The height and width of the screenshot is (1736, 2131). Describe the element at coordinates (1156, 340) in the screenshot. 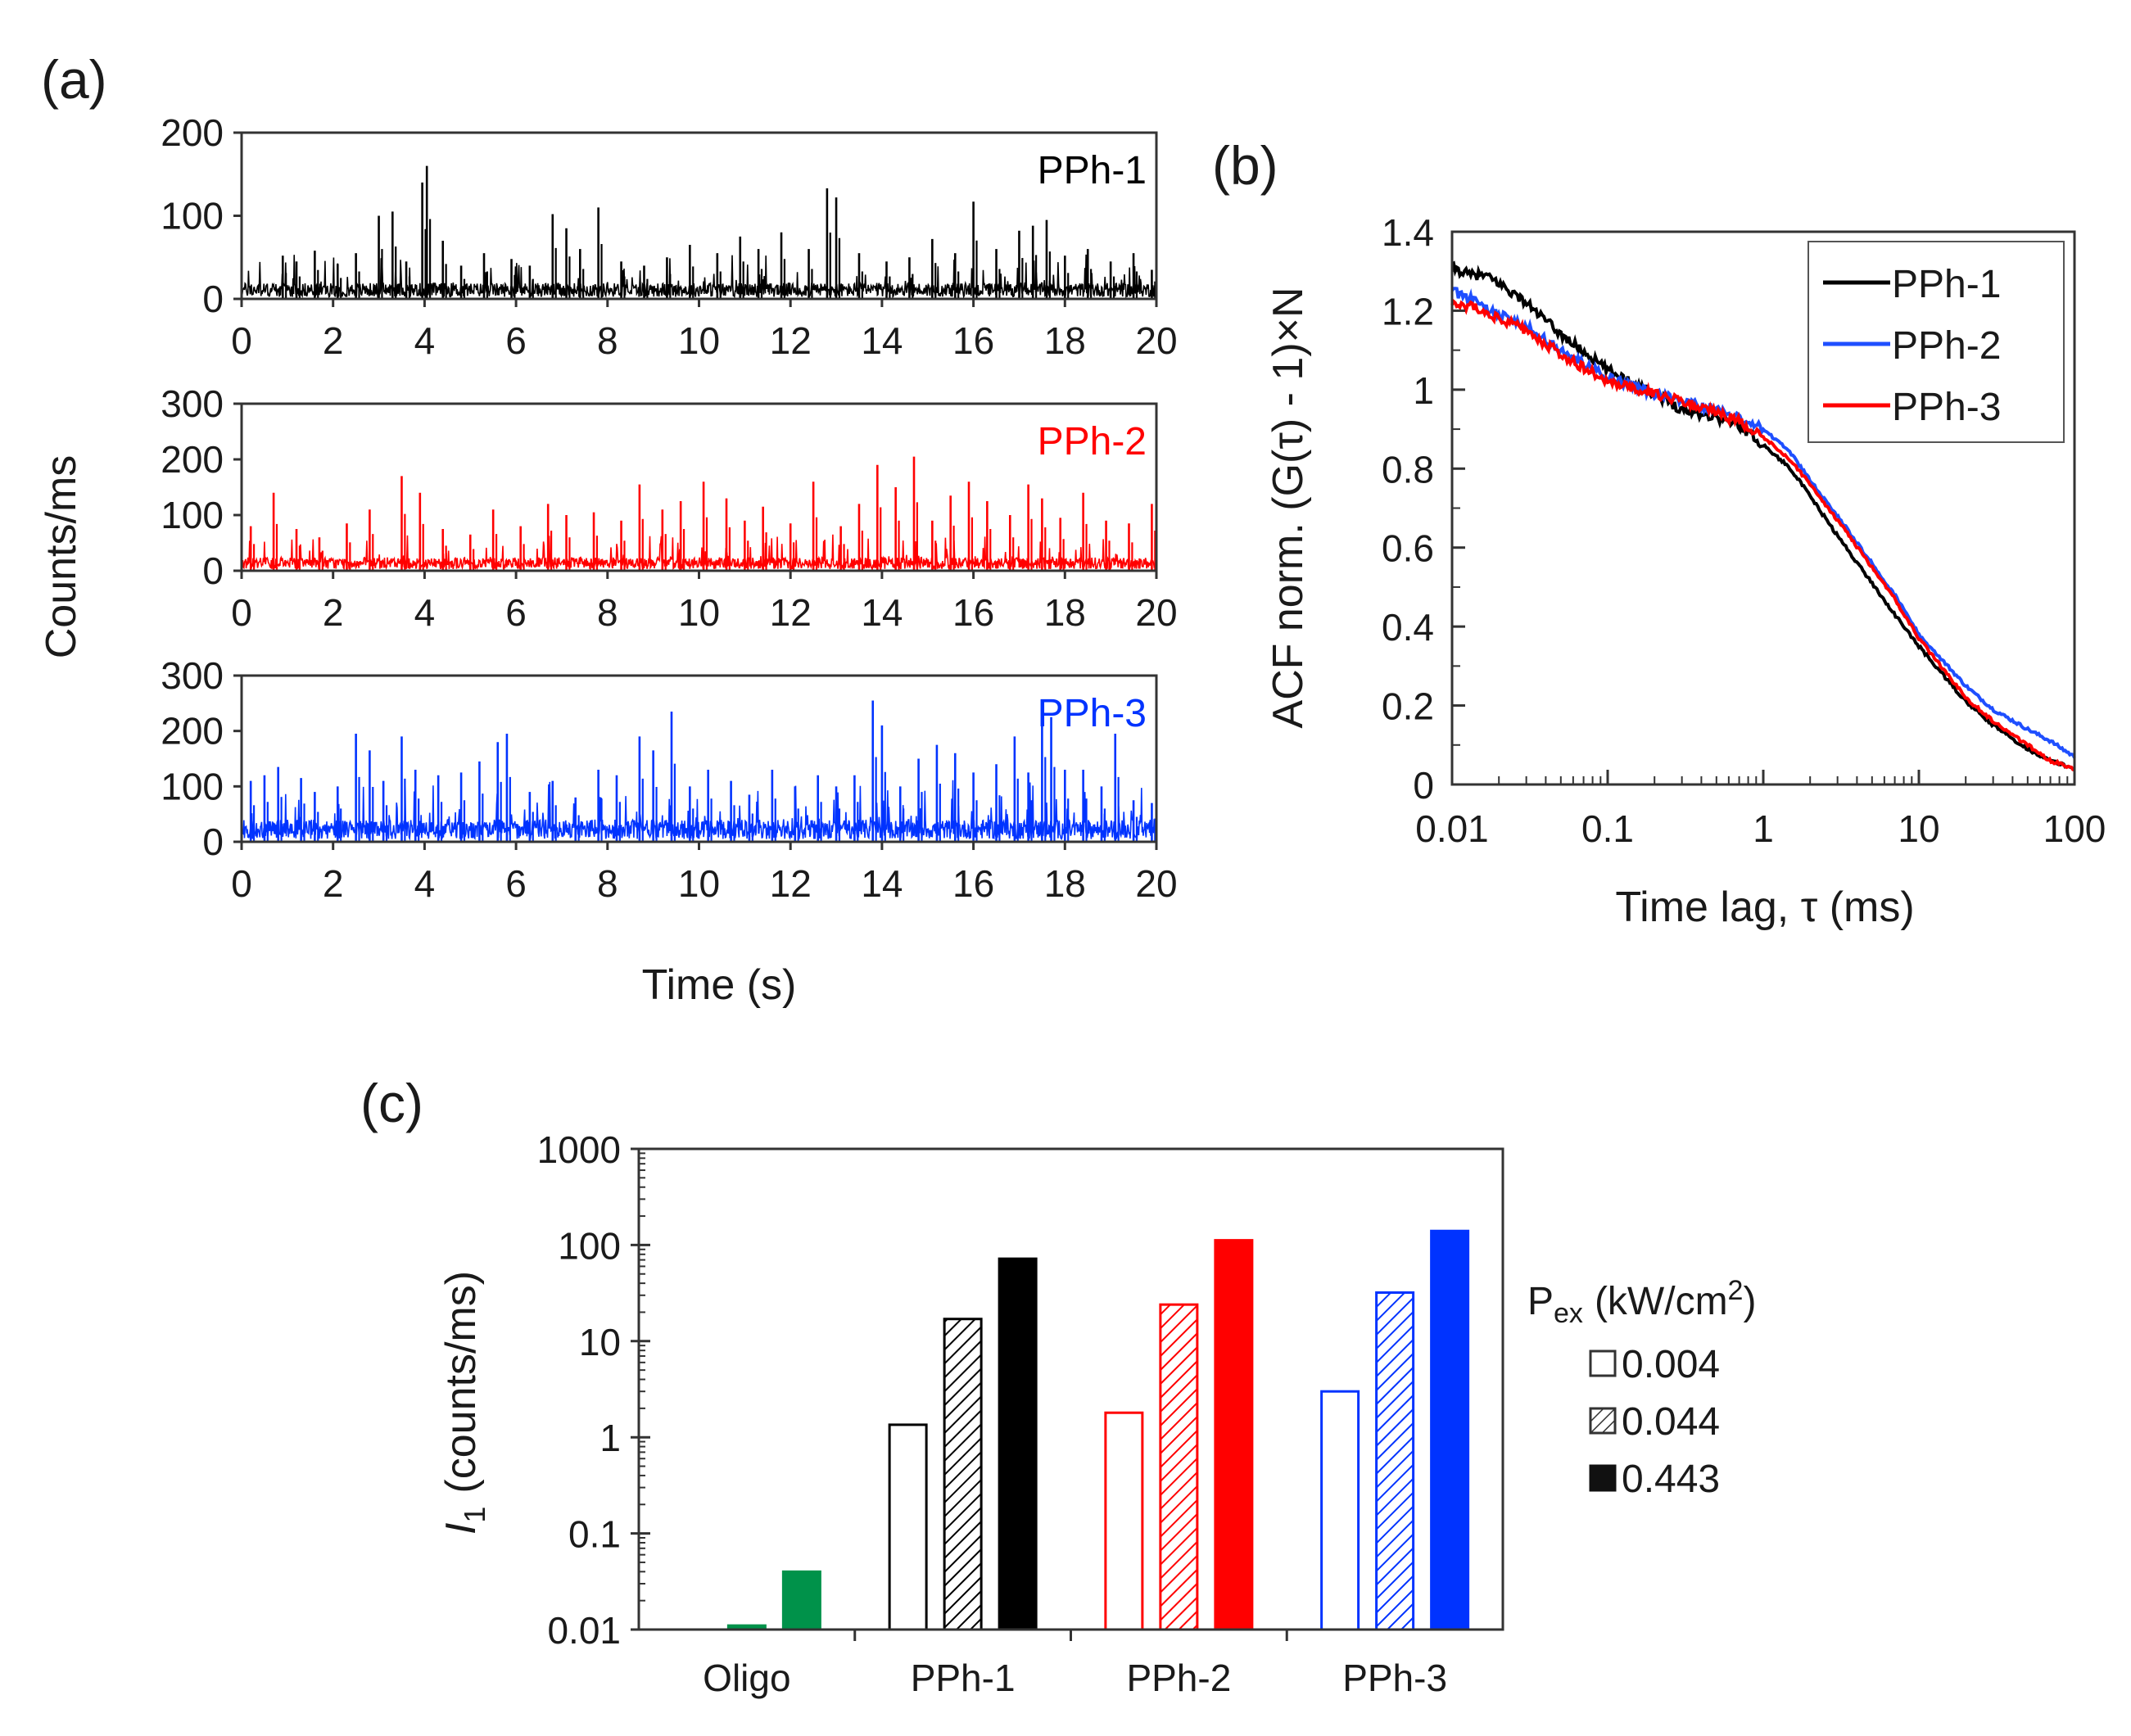

I see `x-tick-label: 20` at that location.